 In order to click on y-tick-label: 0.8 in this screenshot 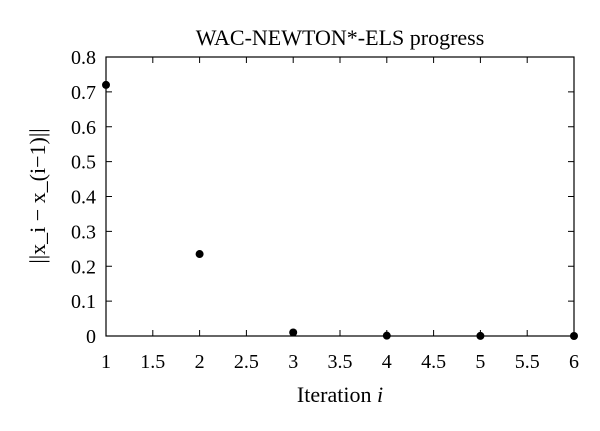, I will do `click(83, 58)`.